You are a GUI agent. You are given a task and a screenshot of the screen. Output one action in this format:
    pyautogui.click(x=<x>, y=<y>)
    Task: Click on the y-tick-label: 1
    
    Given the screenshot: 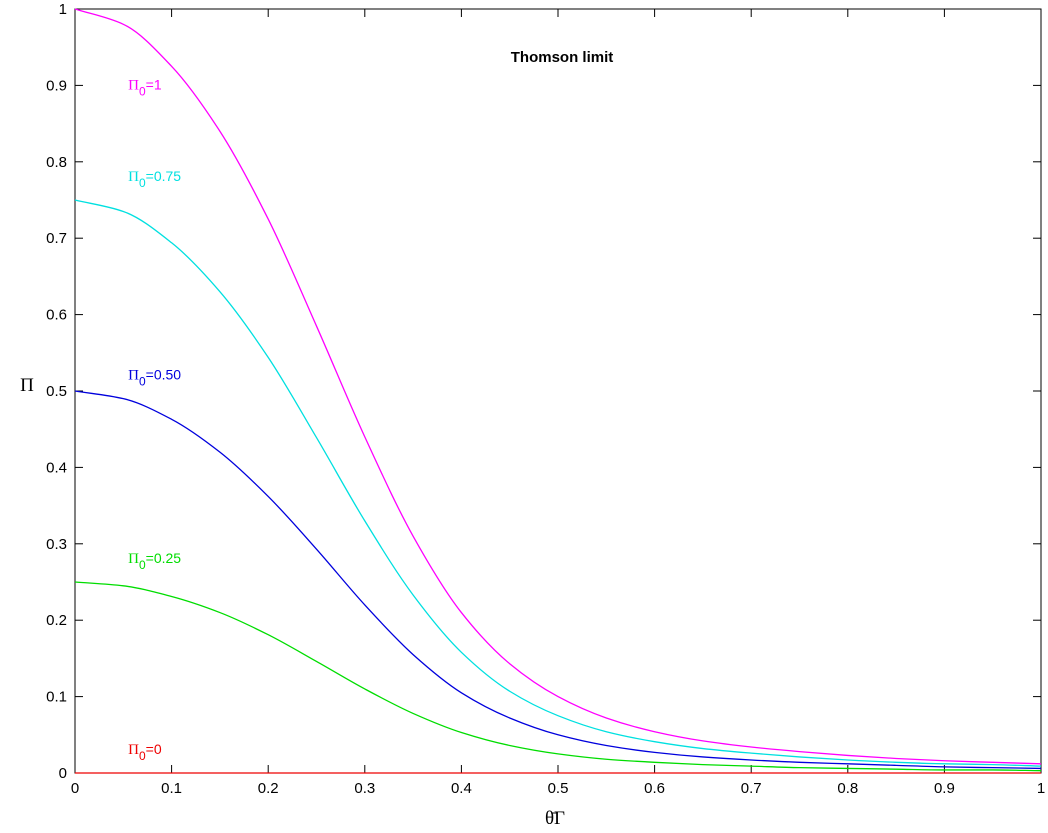 What is the action you would take?
    pyautogui.click(x=63, y=9)
    